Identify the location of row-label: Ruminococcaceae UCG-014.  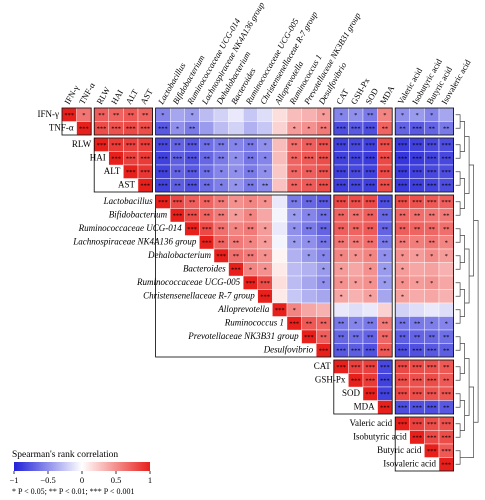
(130, 228).